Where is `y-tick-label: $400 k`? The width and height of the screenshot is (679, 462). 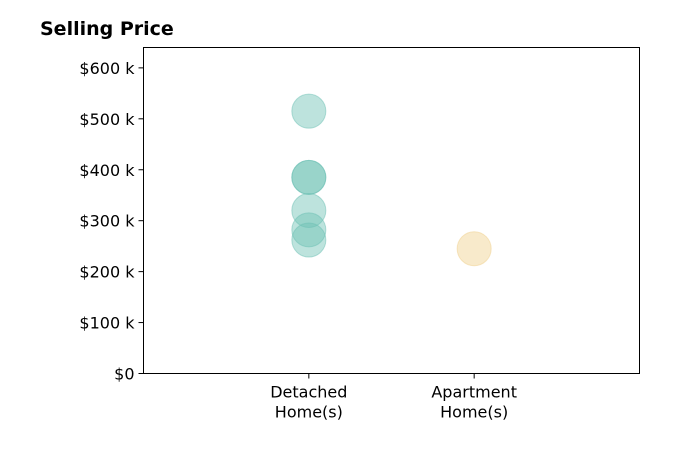
y-tick-label: $400 k is located at coordinates (107, 170).